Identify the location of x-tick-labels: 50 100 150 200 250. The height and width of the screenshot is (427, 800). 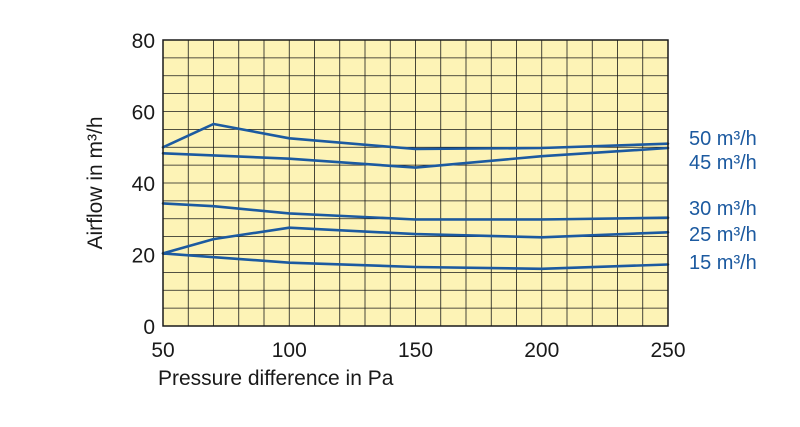
(418, 350).